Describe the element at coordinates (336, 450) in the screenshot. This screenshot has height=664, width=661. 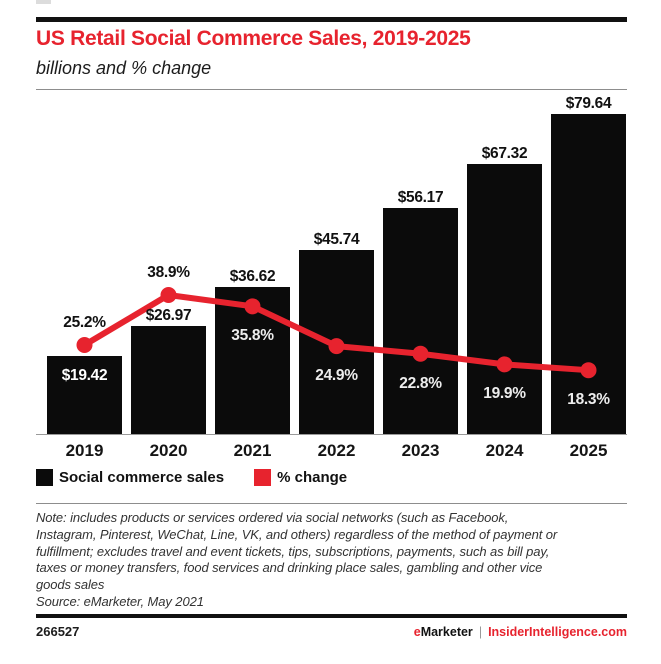
I see `x-axis-label: 2022` at that location.